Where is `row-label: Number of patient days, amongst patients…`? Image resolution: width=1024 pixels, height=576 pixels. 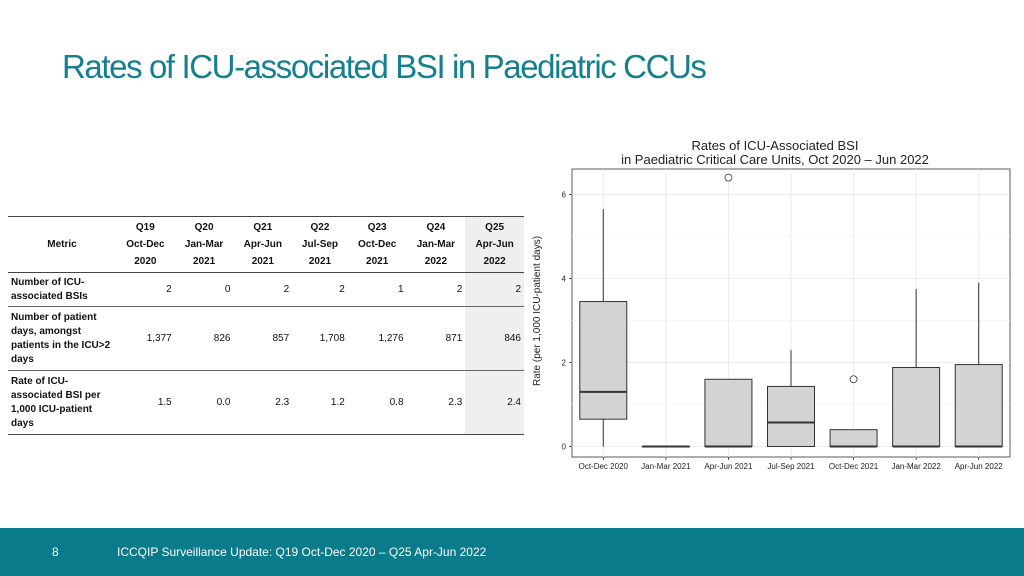
row-label: Number of patient days, amongst patients… is located at coordinates (61, 338).